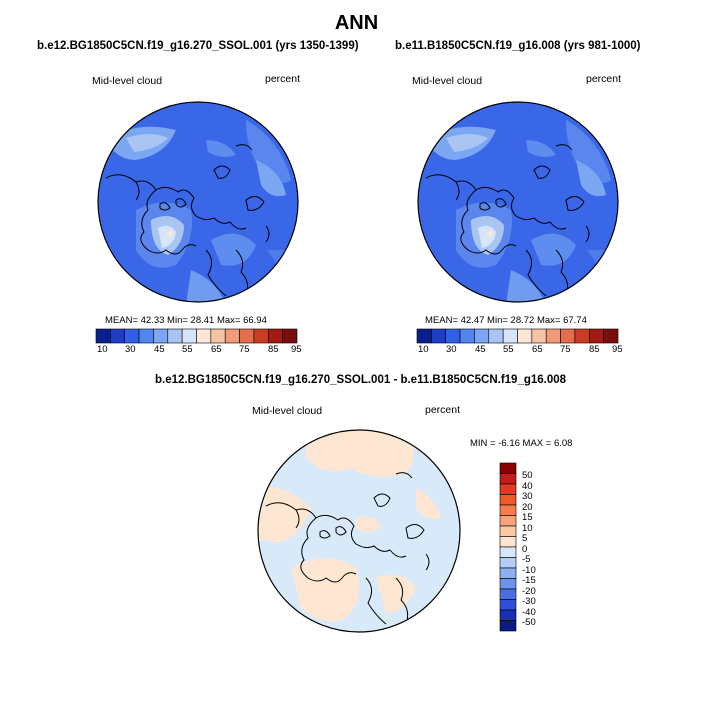  Describe the element at coordinates (617, 349) in the screenshot. I see `panel-2-tick: 95` at that location.